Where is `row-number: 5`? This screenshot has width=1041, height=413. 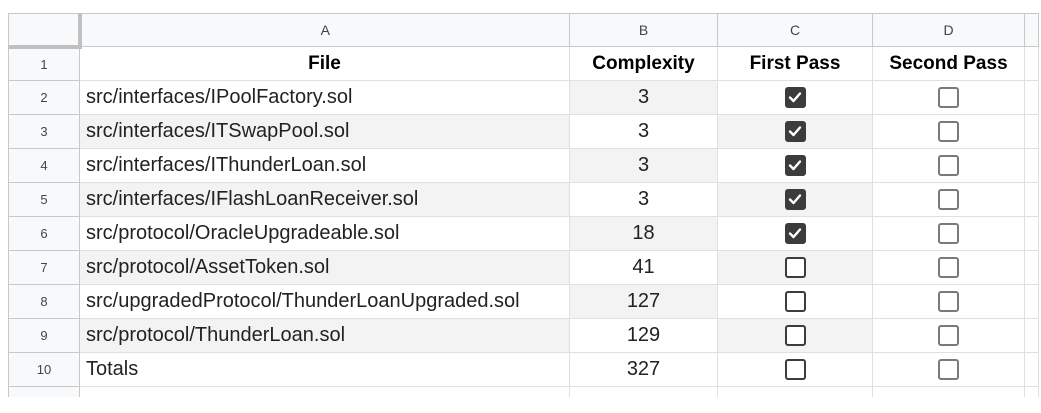 row-number: 5 is located at coordinates (44, 199).